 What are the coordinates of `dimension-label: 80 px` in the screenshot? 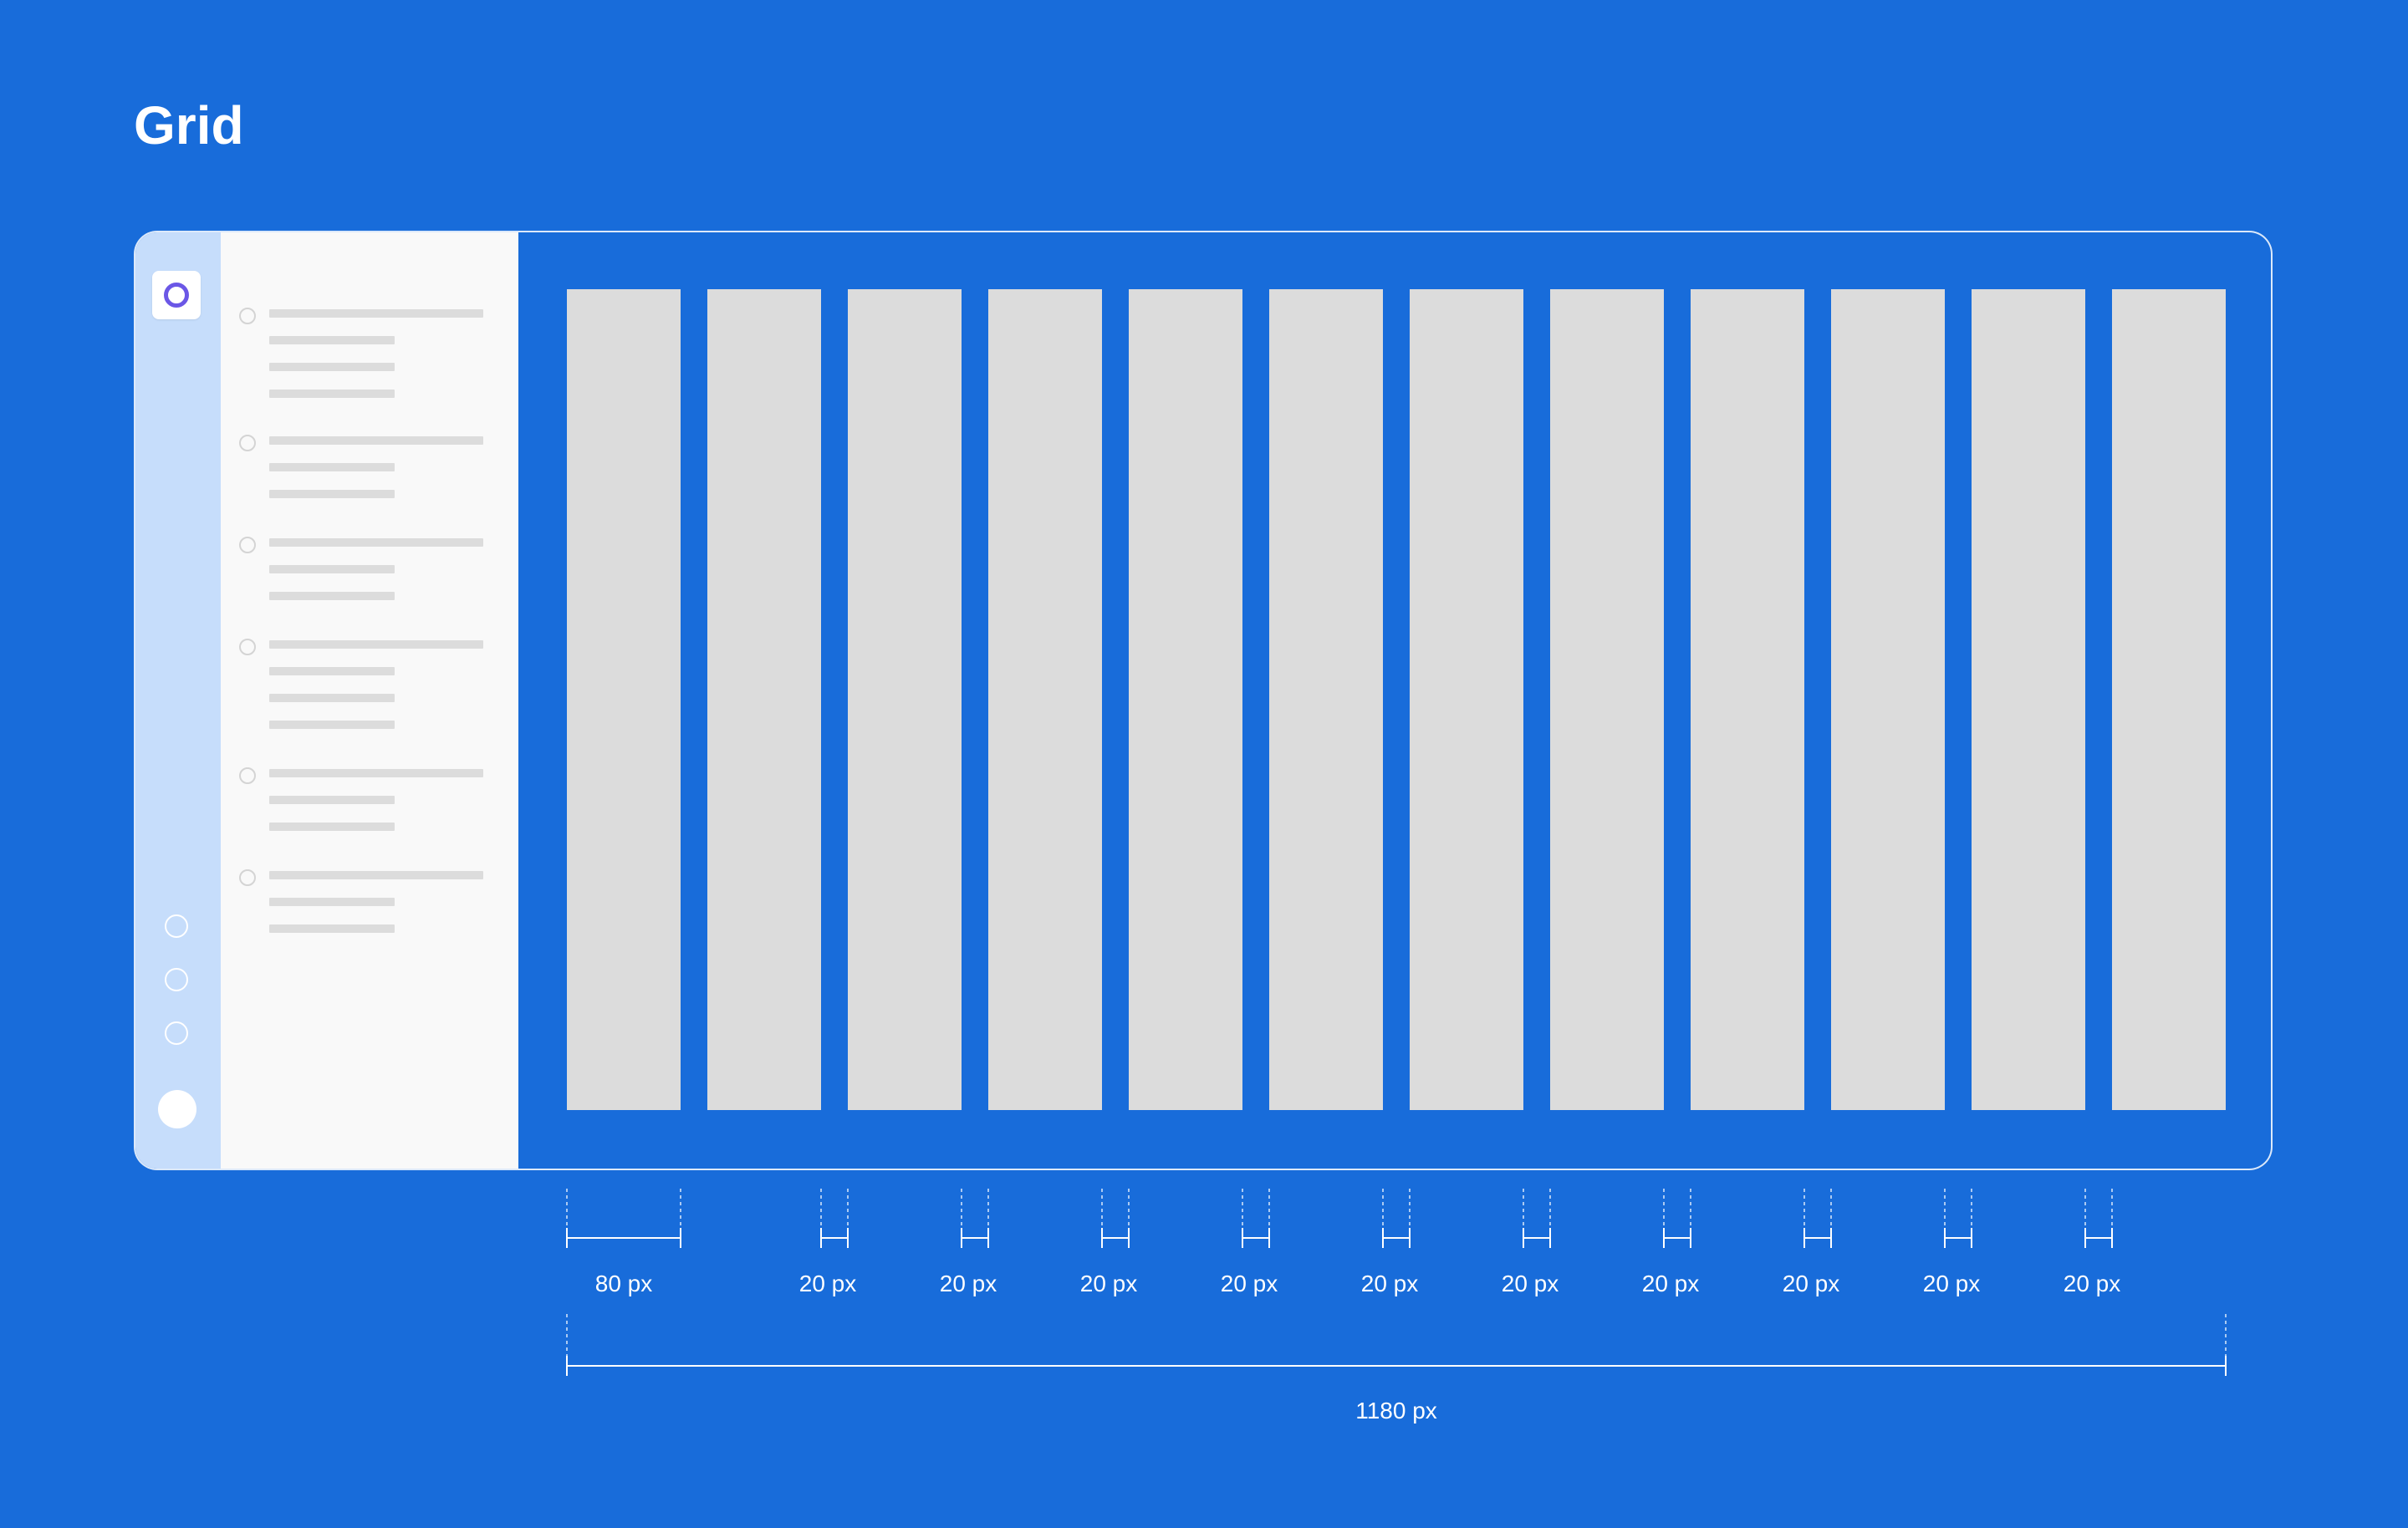 It's located at (624, 1283).